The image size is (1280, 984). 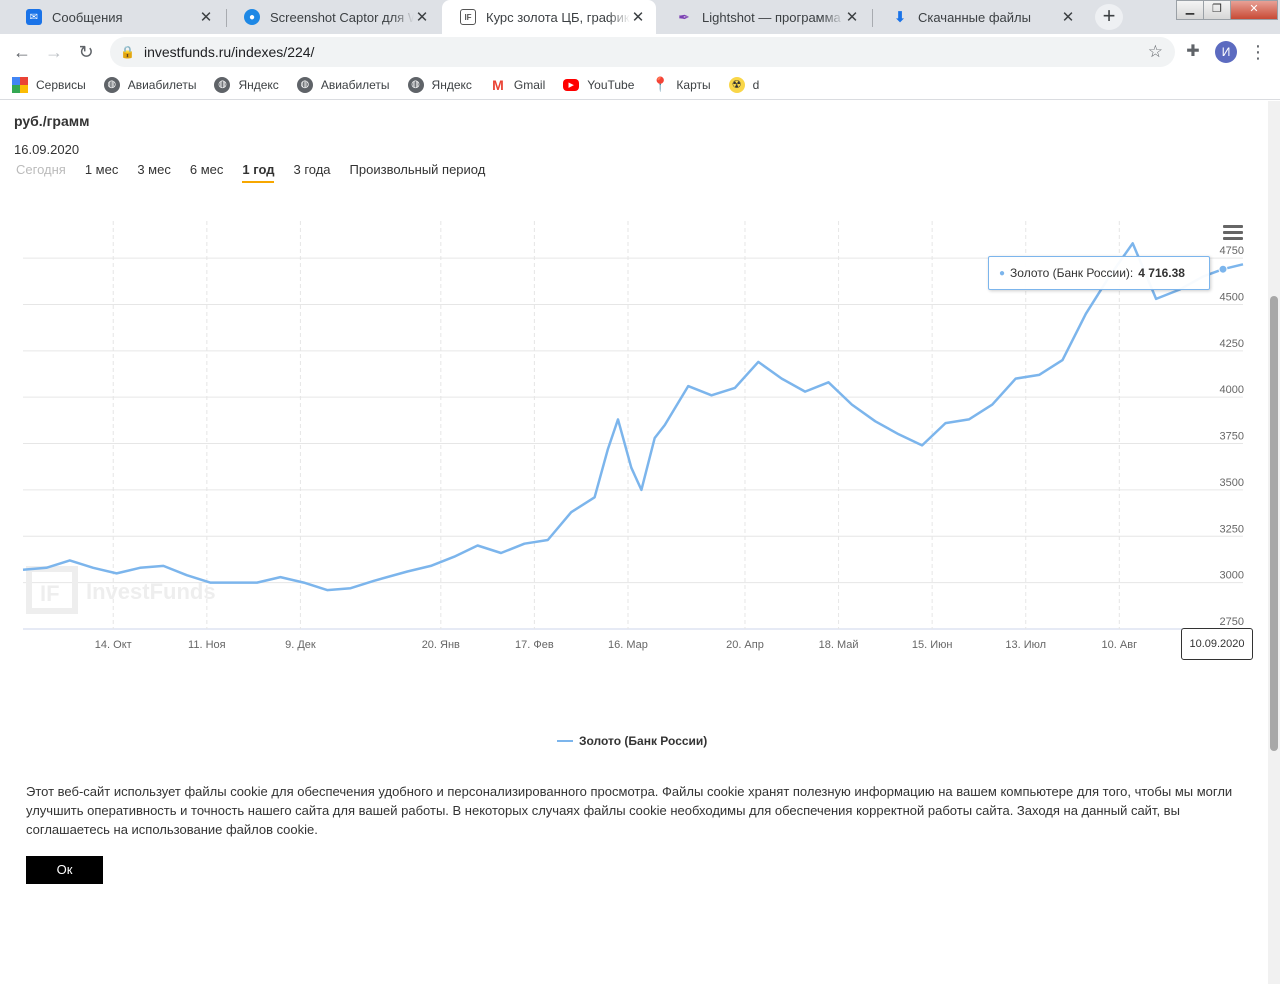 What do you see at coordinates (54, 52) in the screenshot?
I see `forward-arrow-icon: →` at bounding box center [54, 52].